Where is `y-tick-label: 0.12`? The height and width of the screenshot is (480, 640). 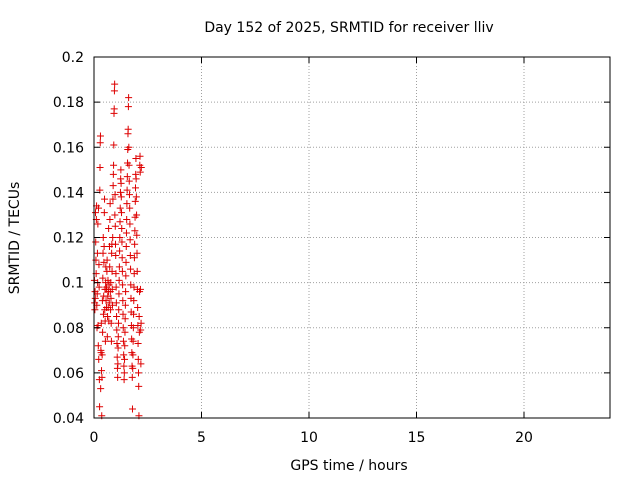
y-tick-label: 0.12 is located at coordinates (68, 239).